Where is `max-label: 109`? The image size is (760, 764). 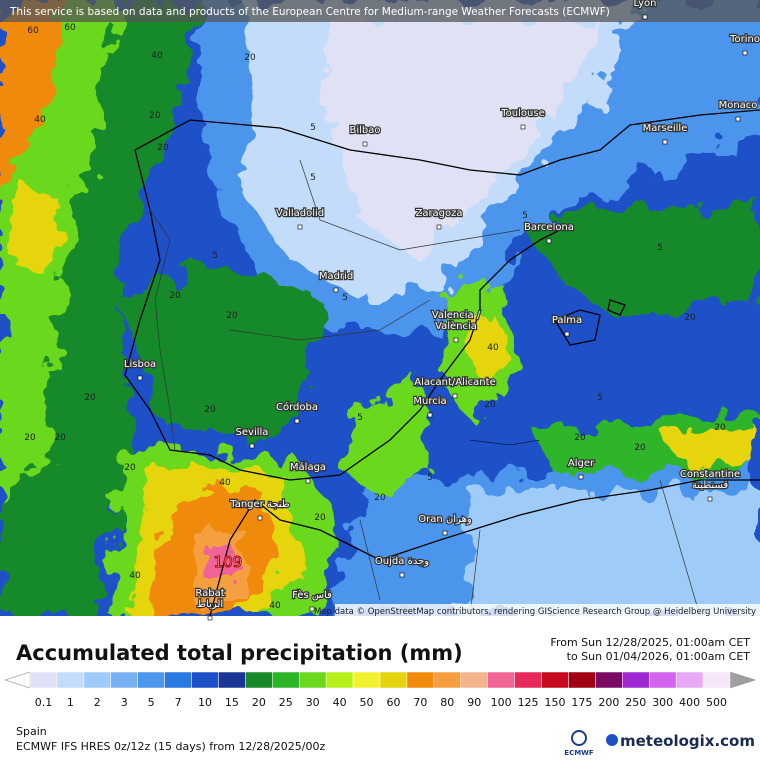
max-label: 109 is located at coordinates (228, 562).